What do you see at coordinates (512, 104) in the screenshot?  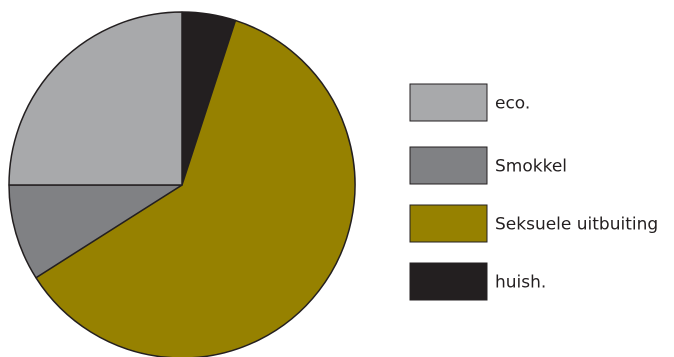 I see `legend-label-eco: eco.` at bounding box center [512, 104].